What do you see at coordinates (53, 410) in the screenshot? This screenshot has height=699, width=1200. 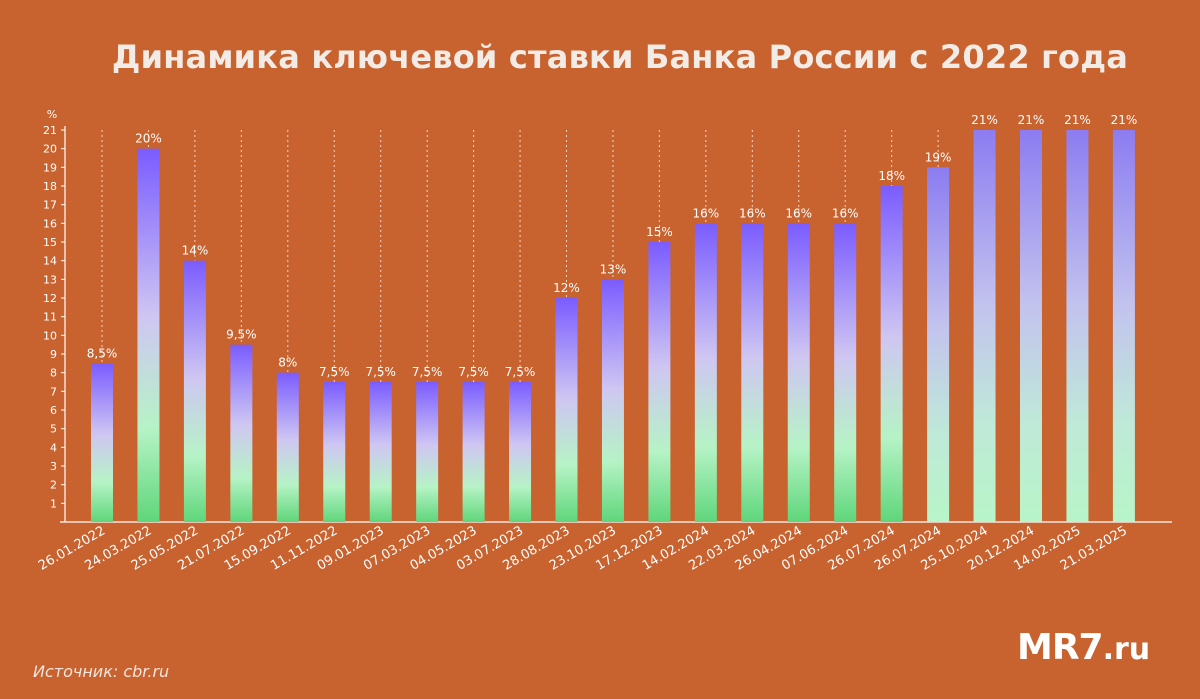 I see `y-tick-label: 6` at bounding box center [53, 410].